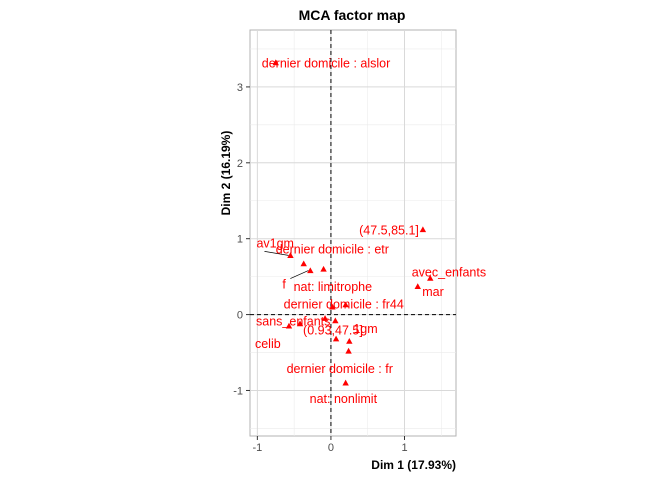  I want to click on x-tick-label: -1, so click(257, 448).